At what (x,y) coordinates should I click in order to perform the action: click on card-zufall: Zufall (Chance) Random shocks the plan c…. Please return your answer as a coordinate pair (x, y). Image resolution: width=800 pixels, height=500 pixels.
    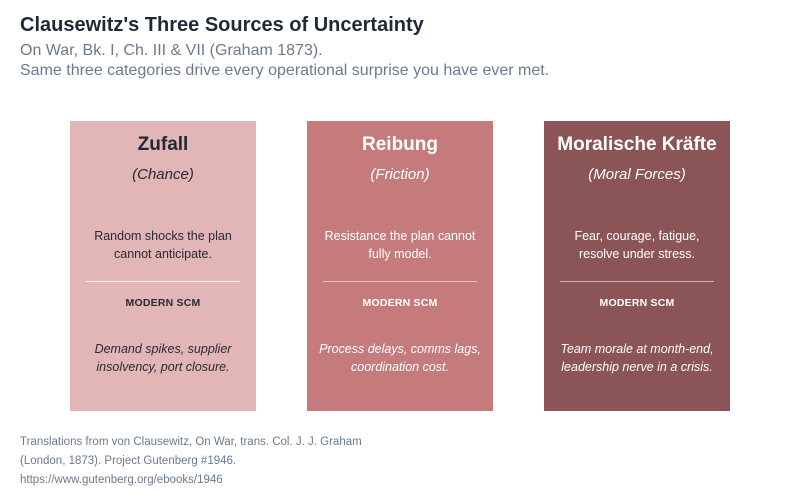
    Looking at the image, I should click on (163, 266).